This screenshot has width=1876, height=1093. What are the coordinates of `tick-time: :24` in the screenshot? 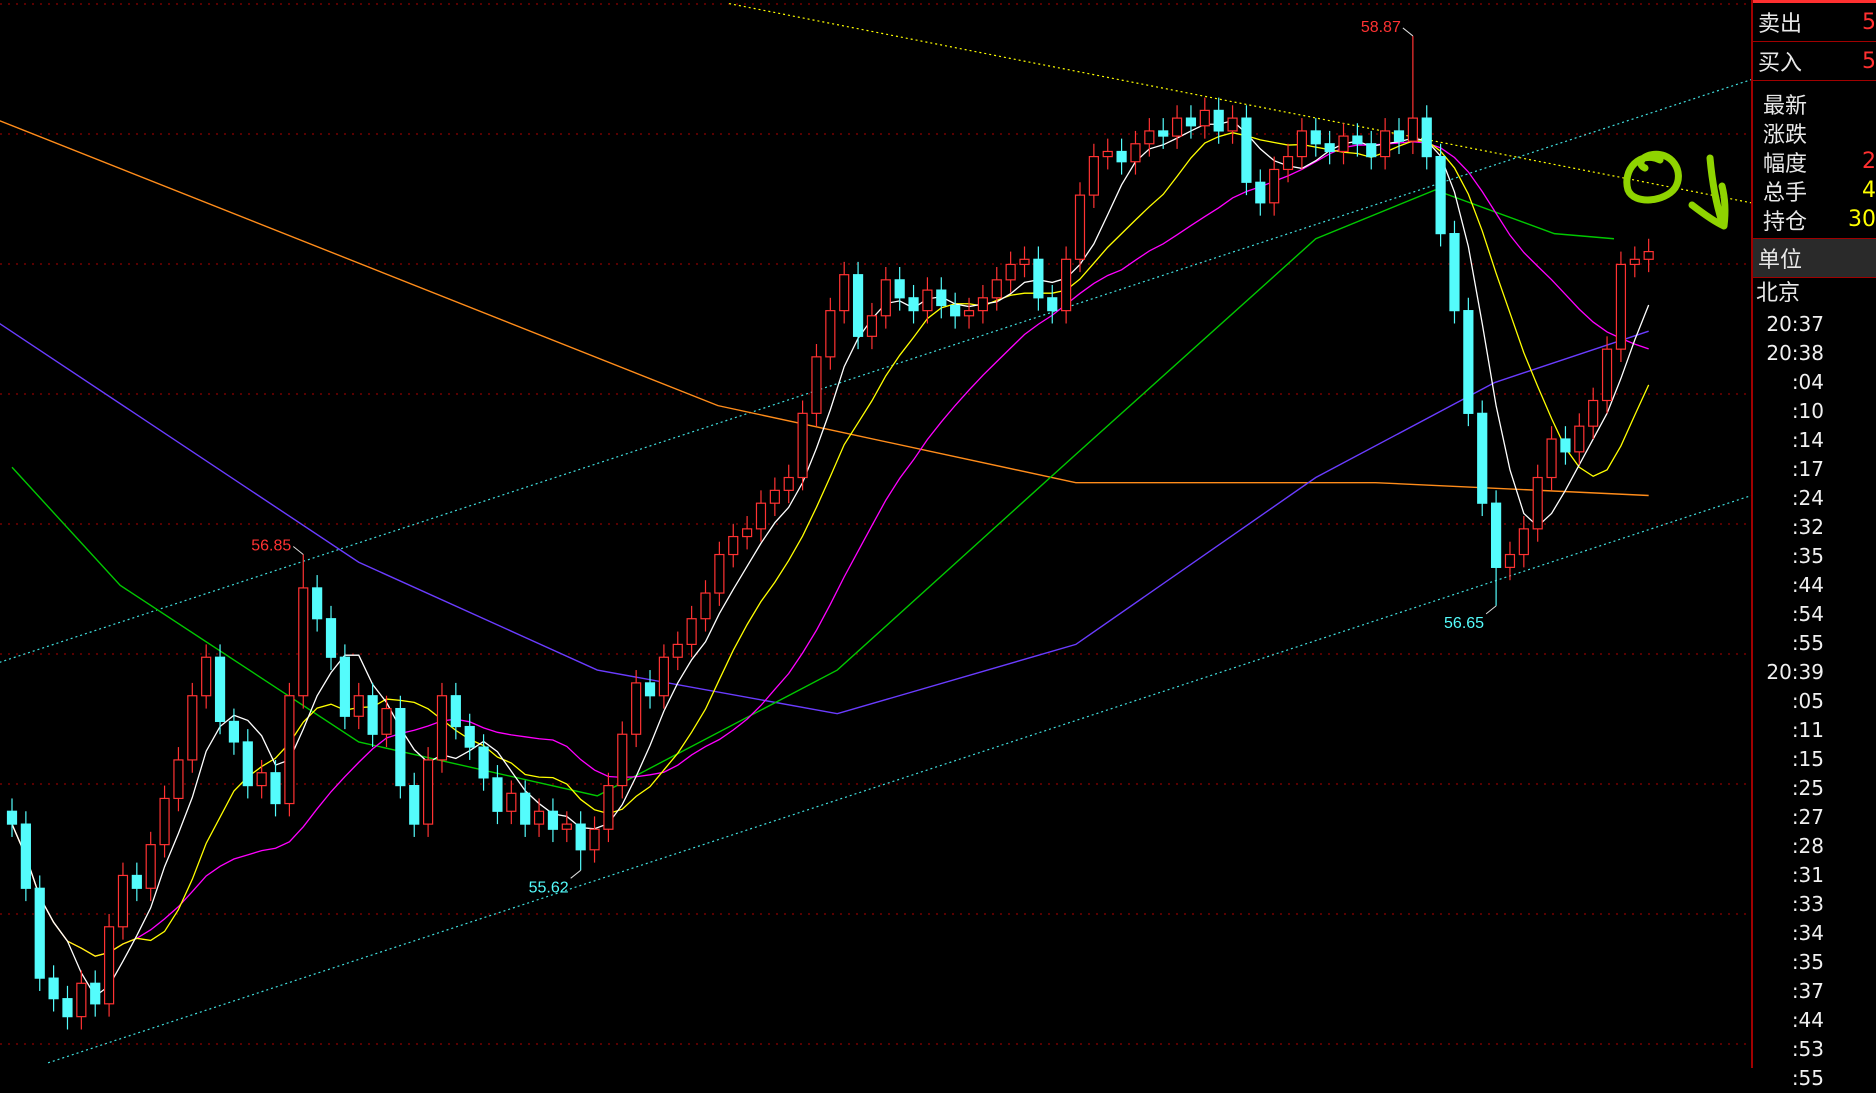 It's located at (1807, 498).